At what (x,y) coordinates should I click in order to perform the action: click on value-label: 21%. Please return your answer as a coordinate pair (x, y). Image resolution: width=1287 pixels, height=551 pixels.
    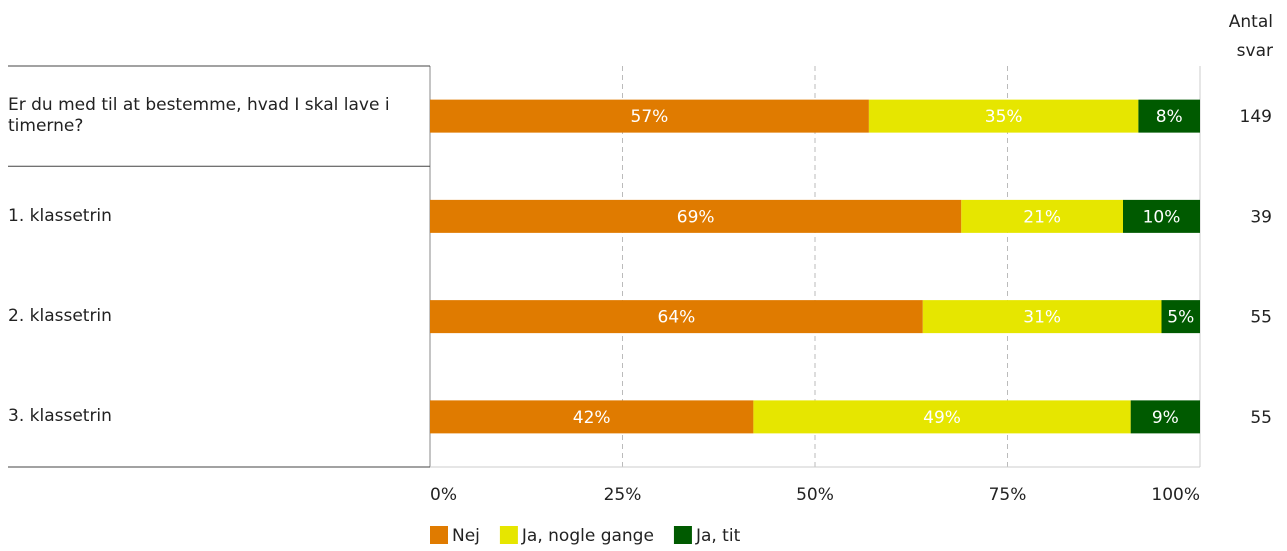
    Looking at the image, I should click on (1042, 217).